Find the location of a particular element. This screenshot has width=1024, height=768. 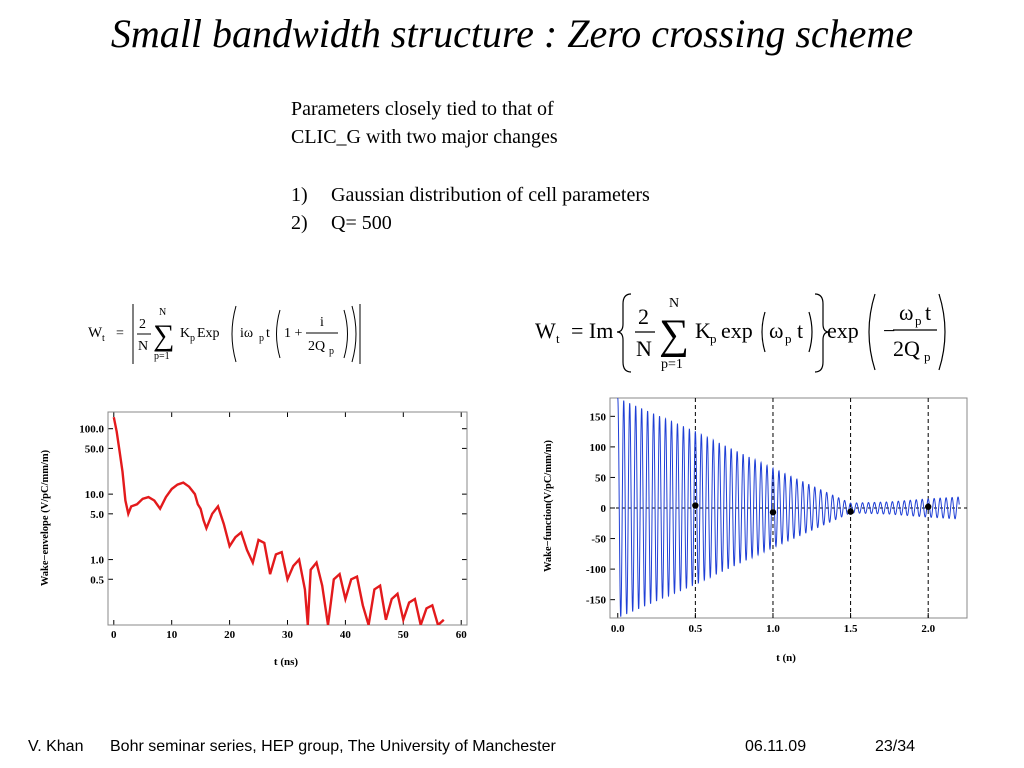

eq-left-arg: iω is located at coordinates (246, 333).